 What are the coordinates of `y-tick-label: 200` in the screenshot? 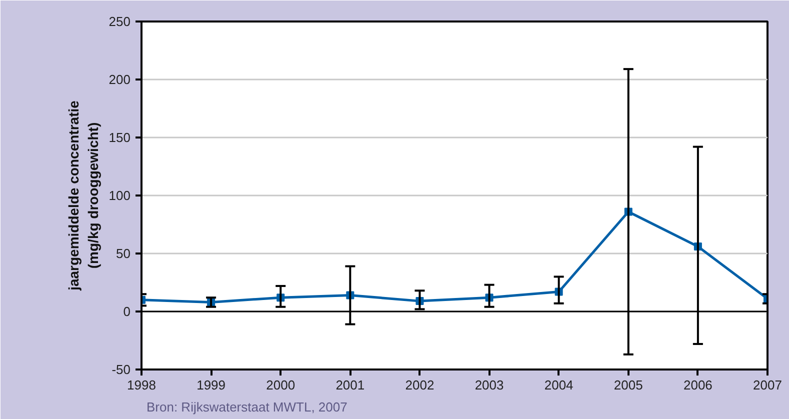 It's located at (119, 79).